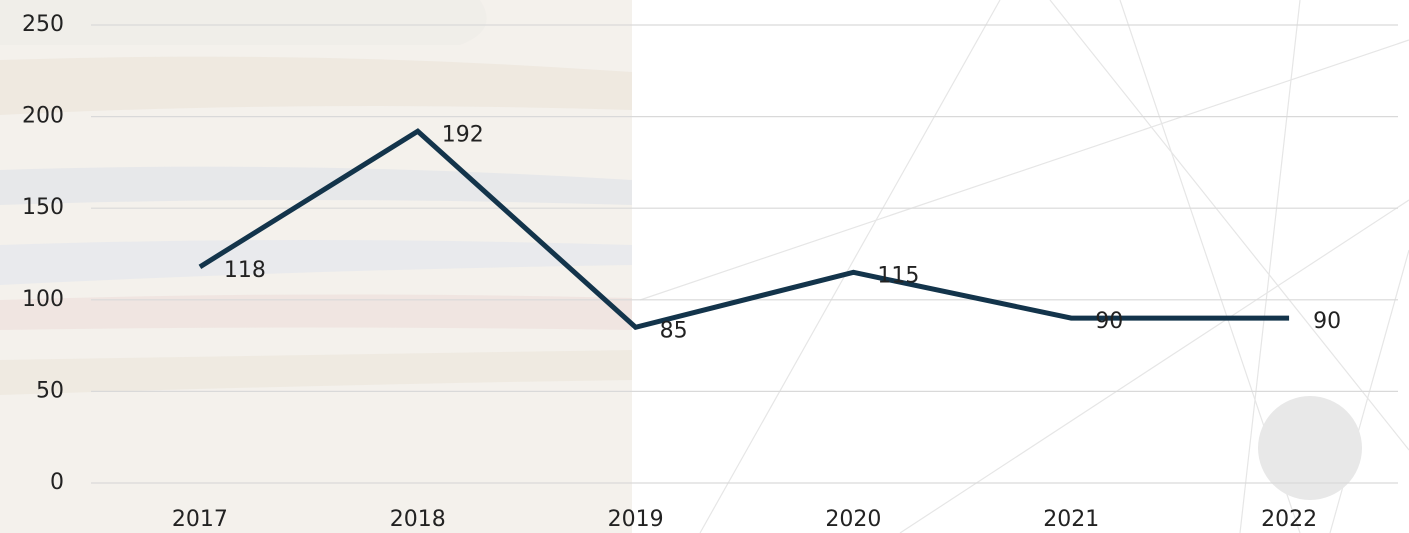 The width and height of the screenshot is (1409, 533). What do you see at coordinates (898, 275) in the screenshot?
I see `data-label: 115` at bounding box center [898, 275].